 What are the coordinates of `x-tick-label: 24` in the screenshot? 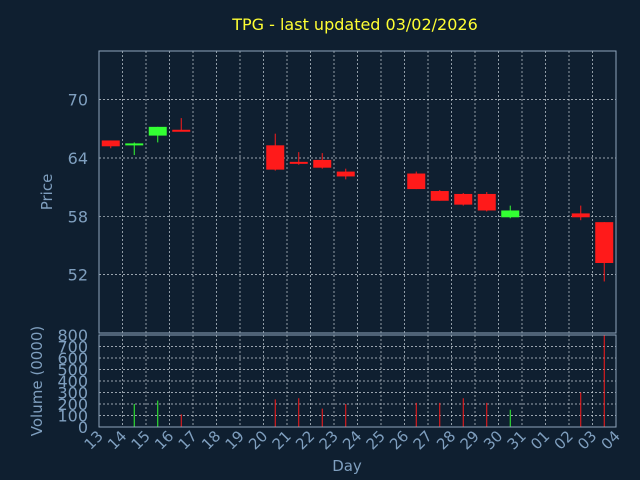 It's located at (352, 440).